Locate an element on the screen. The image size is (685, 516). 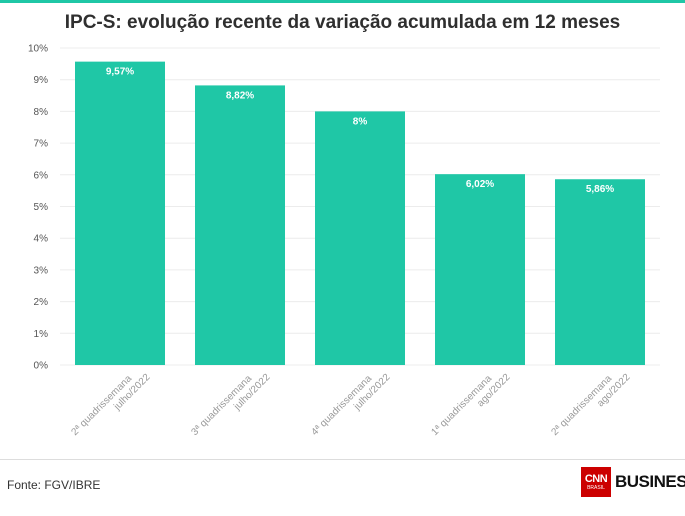
y-tick-label: 9% is located at coordinates (41, 80).